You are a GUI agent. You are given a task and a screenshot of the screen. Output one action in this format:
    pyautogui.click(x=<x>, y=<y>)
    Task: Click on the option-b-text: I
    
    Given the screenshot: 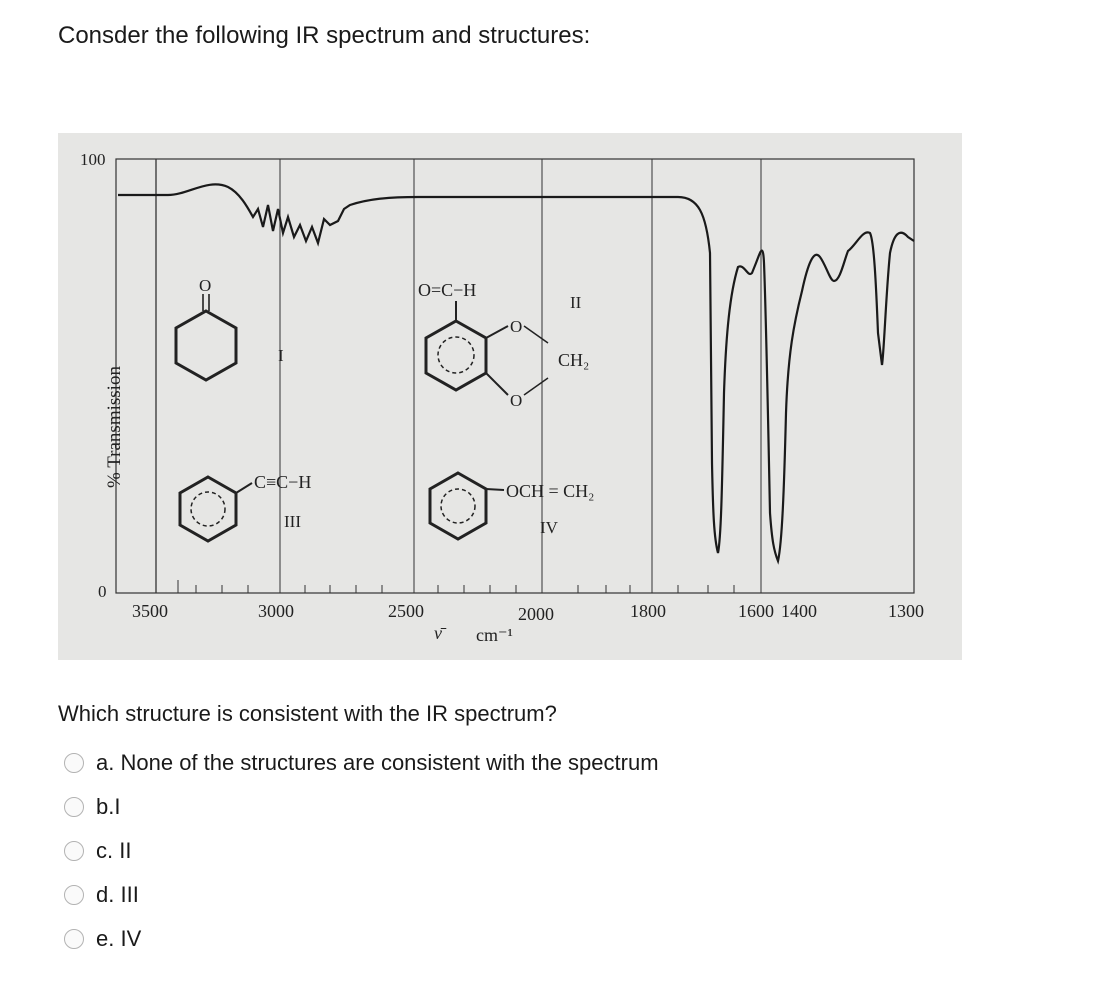 What is the action you would take?
    pyautogui.click(x=117, y=806)
    